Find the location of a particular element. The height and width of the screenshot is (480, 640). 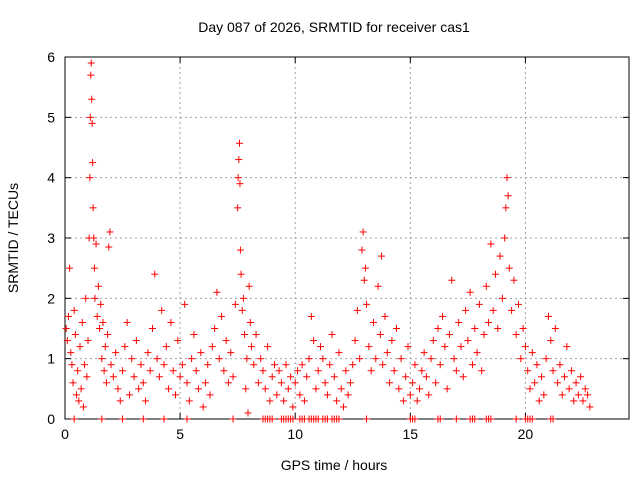

y-axis-label: SRMTID / TECUs is located at coordinates (13, 238).